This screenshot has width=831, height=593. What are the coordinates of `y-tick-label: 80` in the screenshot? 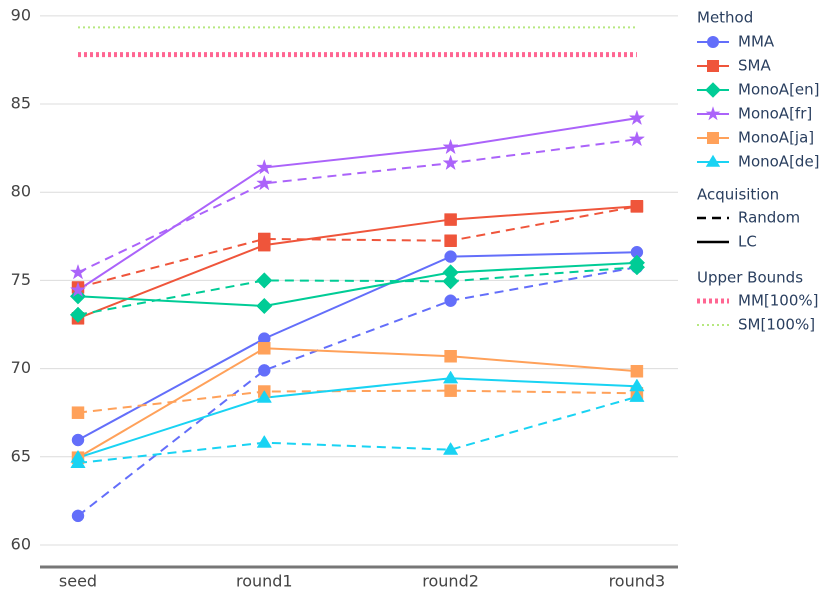 It's located at (21, 191).